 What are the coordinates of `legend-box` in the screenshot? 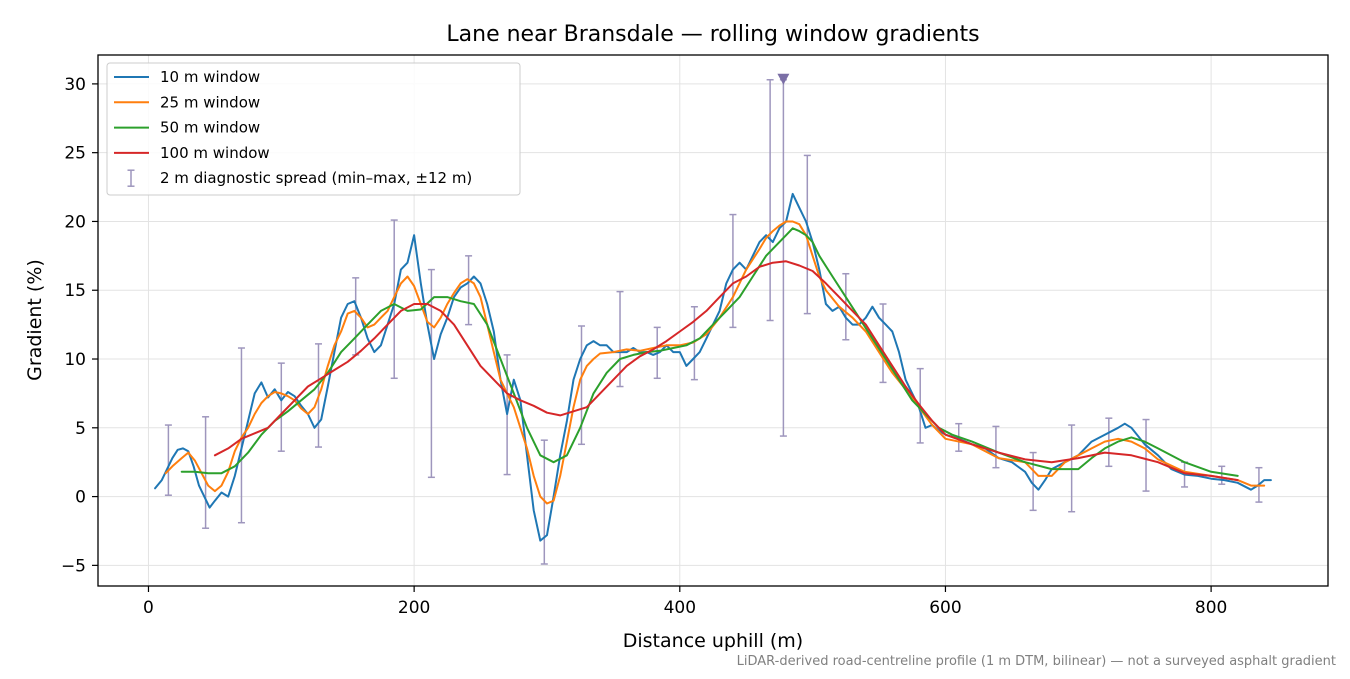 It's located at (313, 129).